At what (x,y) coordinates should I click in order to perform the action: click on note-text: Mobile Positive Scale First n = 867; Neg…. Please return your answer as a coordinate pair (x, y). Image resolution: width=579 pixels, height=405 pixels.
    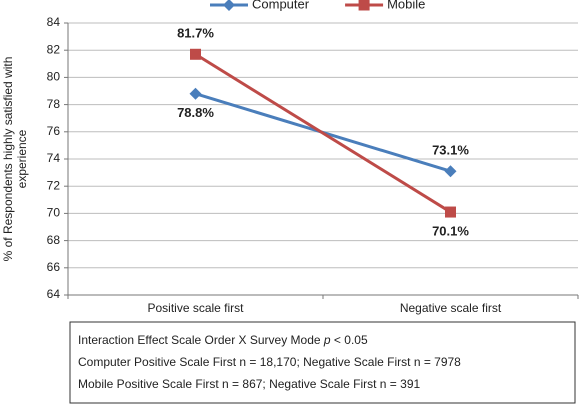
    Looking at the image, I should click on (249, 384).